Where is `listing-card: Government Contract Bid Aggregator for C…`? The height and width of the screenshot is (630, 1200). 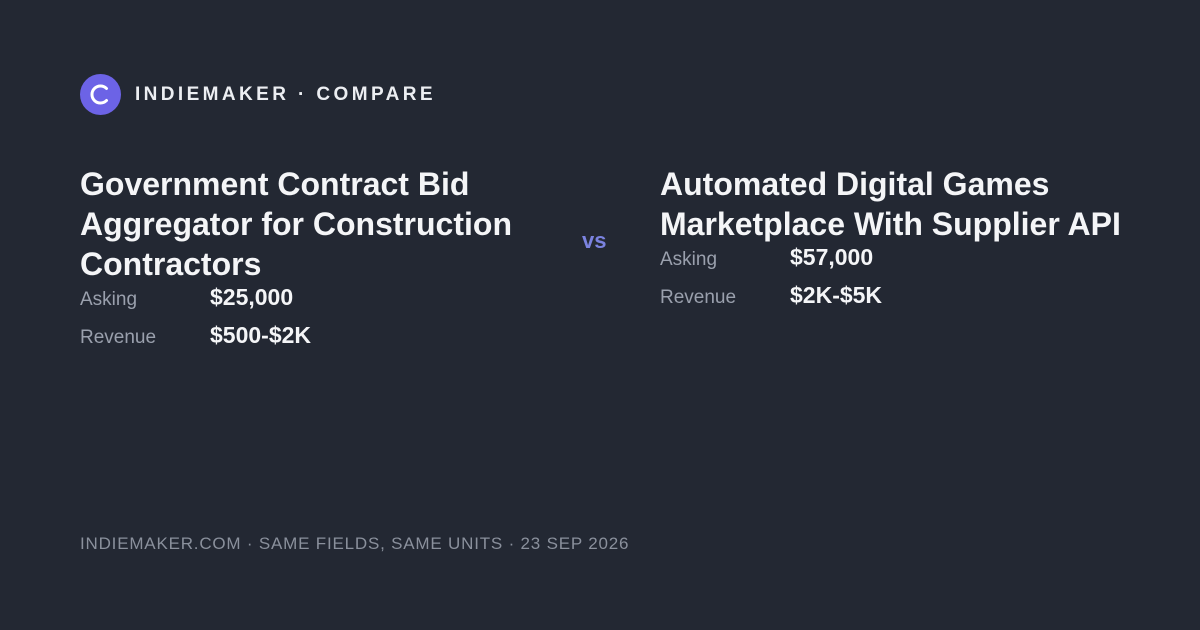
listing-card: Government Contract Bid Aggregator for C… is located at coordinates (315, 262).